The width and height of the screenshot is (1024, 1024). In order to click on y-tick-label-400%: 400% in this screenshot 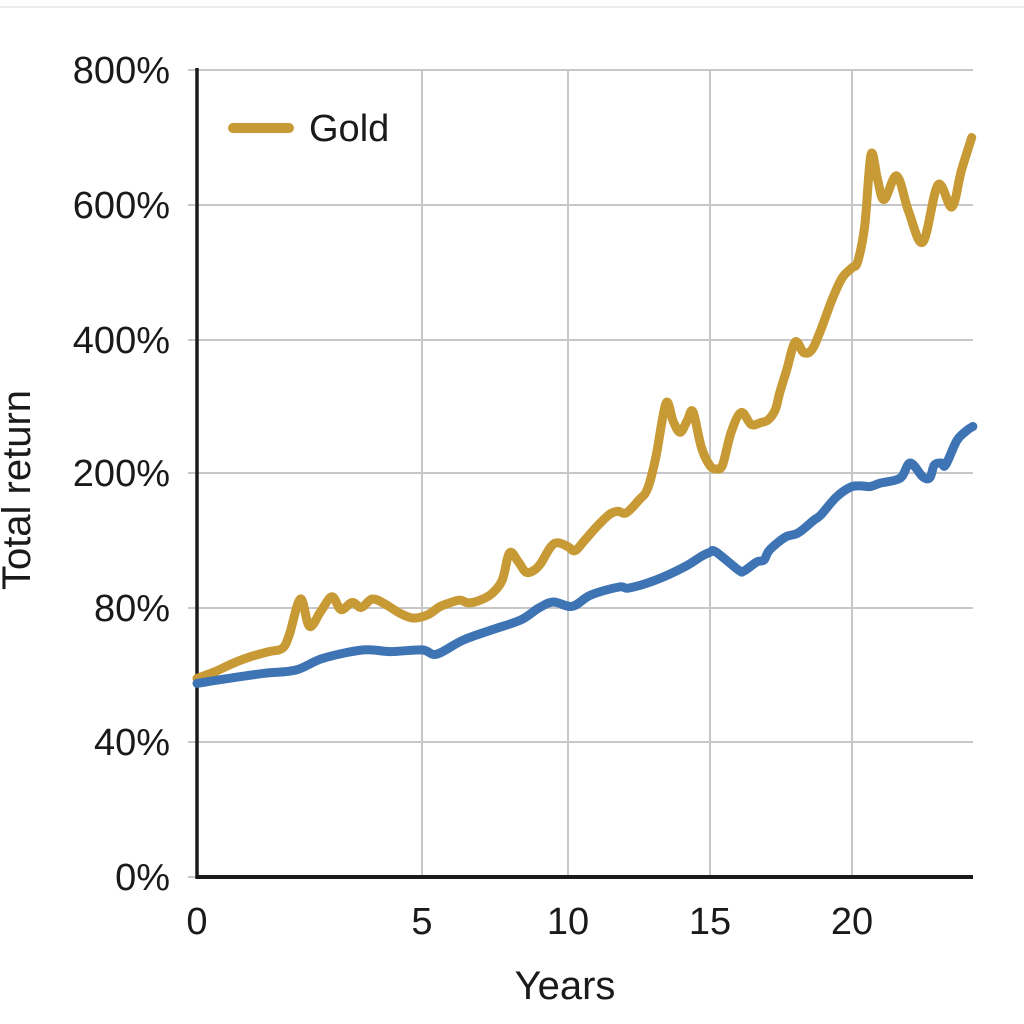, I will do `click(121, 341)`.